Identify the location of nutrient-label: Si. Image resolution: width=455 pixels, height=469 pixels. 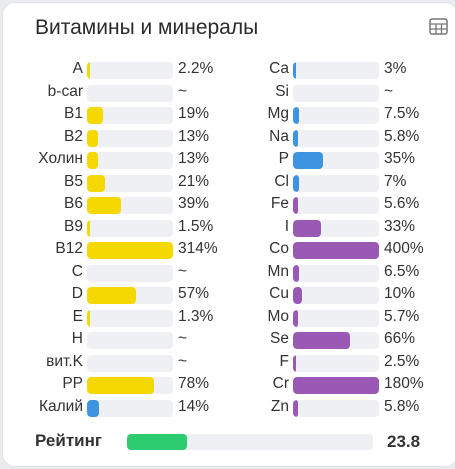
(282, 91).